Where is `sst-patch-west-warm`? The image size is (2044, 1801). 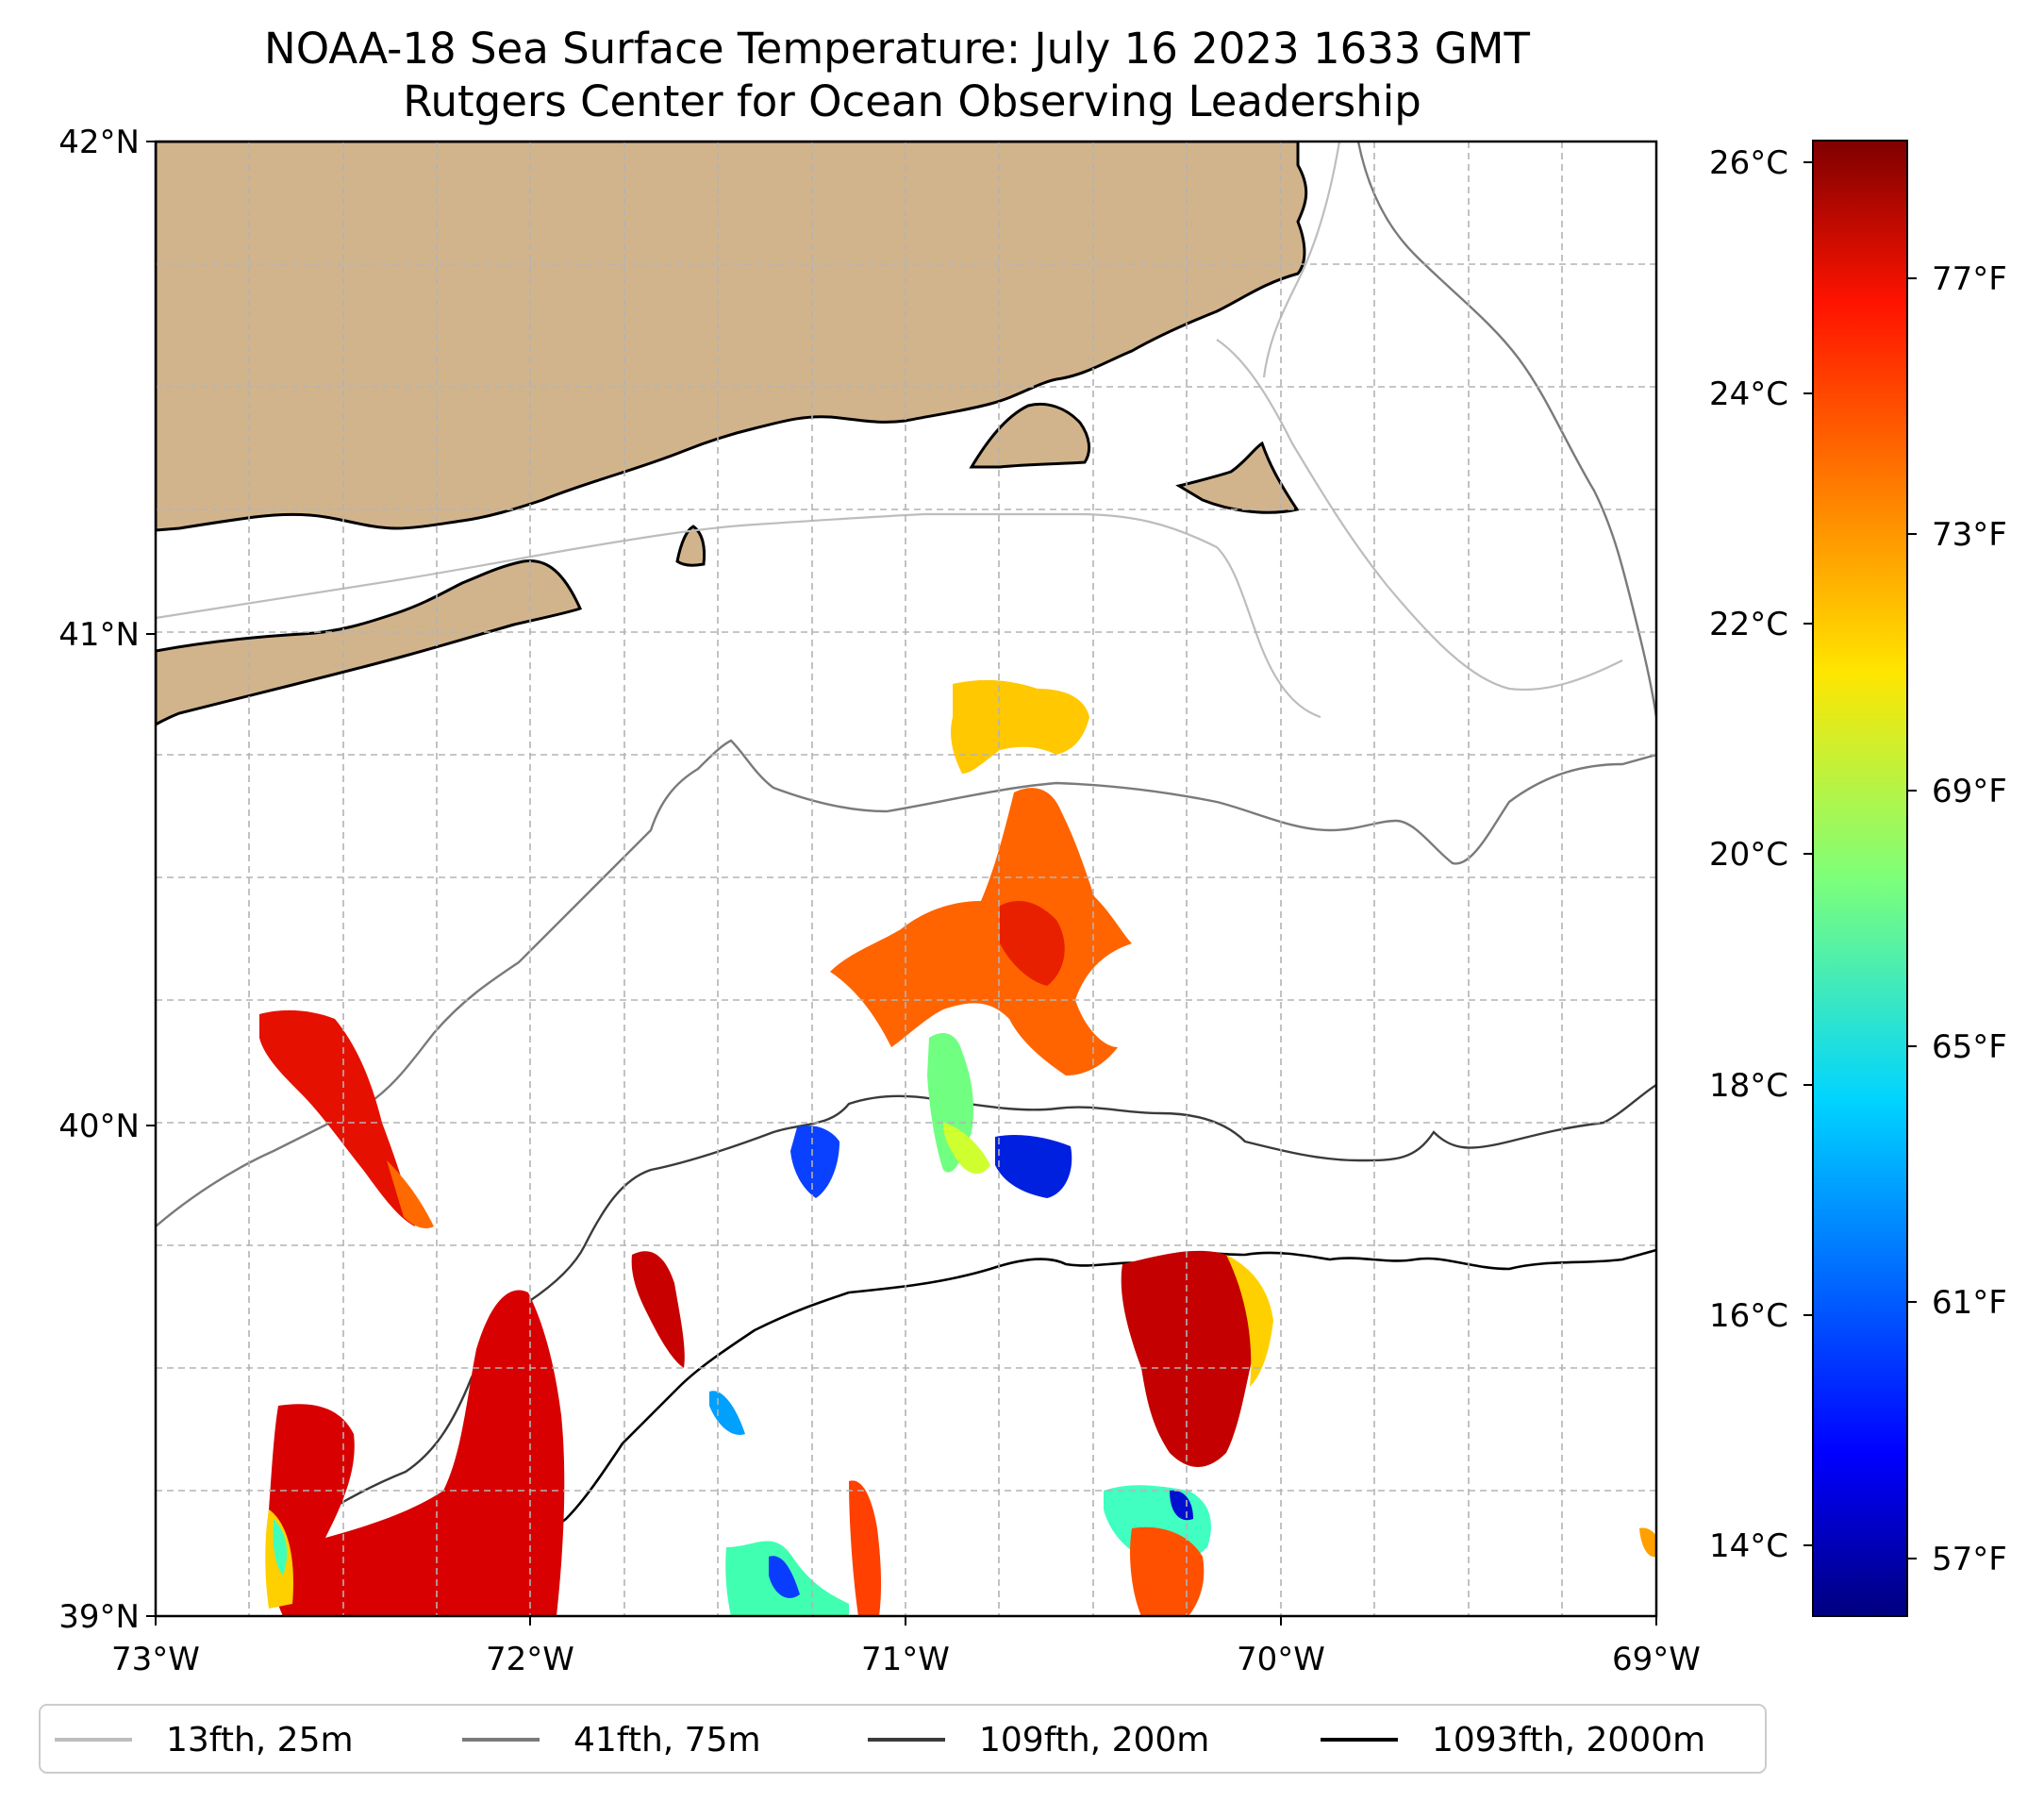 sst-patch-west-warm is located at coordinates (337, 1117).